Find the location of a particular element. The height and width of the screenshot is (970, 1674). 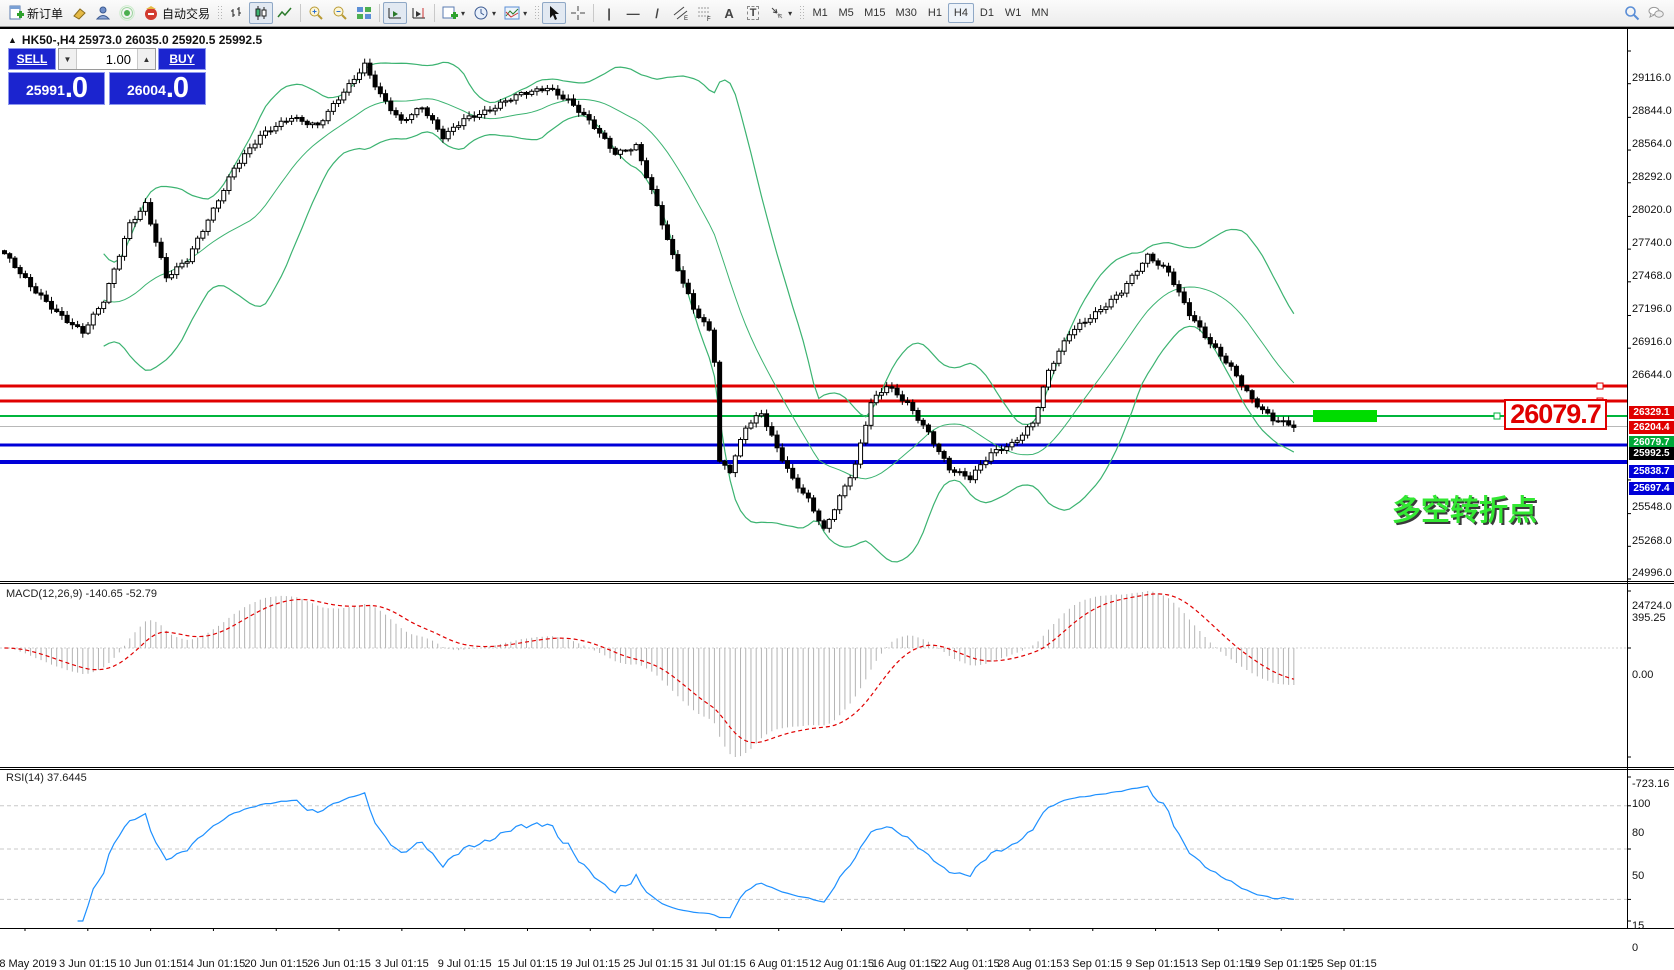

timeframe-m30: M30 is located at coordinates (906, 13).